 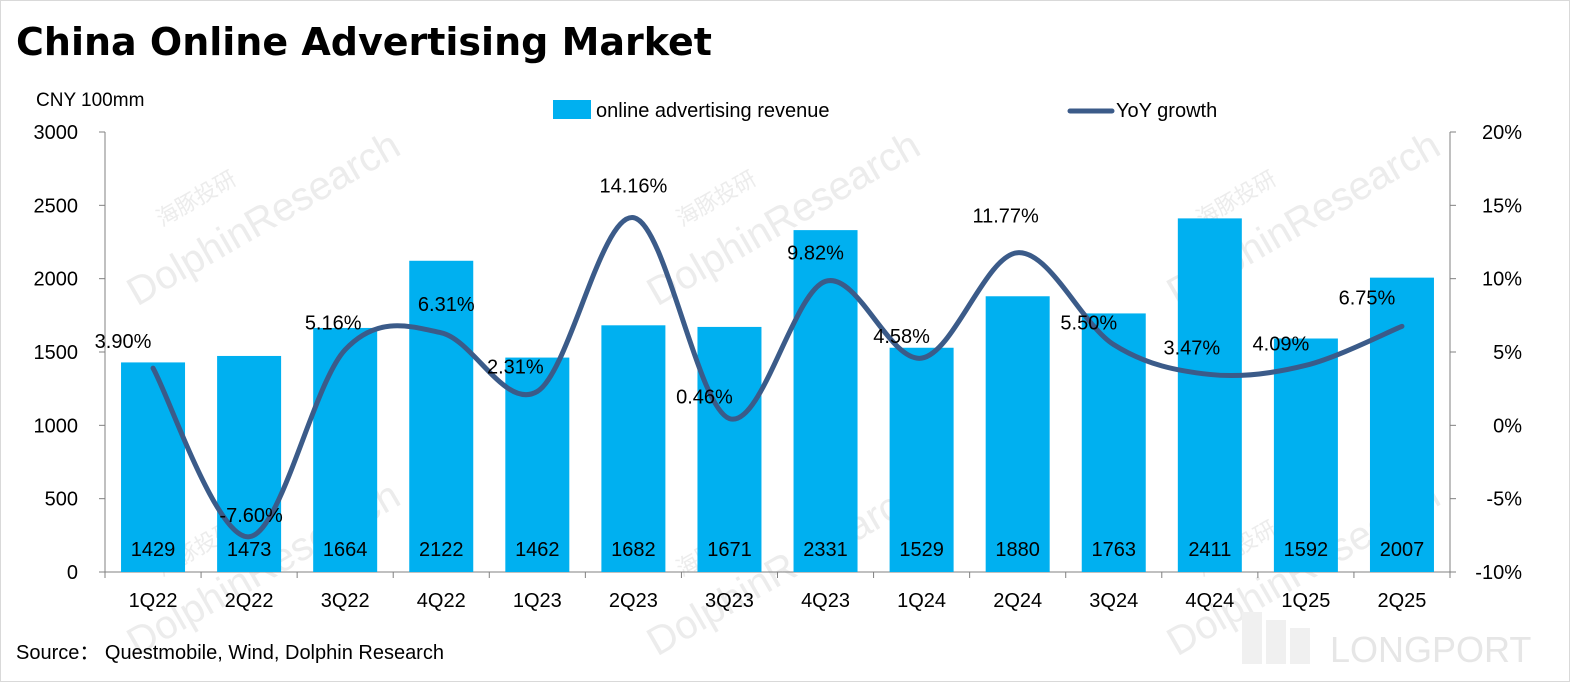 I want to click on y-unit-label: CNY 100mm, so click(x=90, y=100).